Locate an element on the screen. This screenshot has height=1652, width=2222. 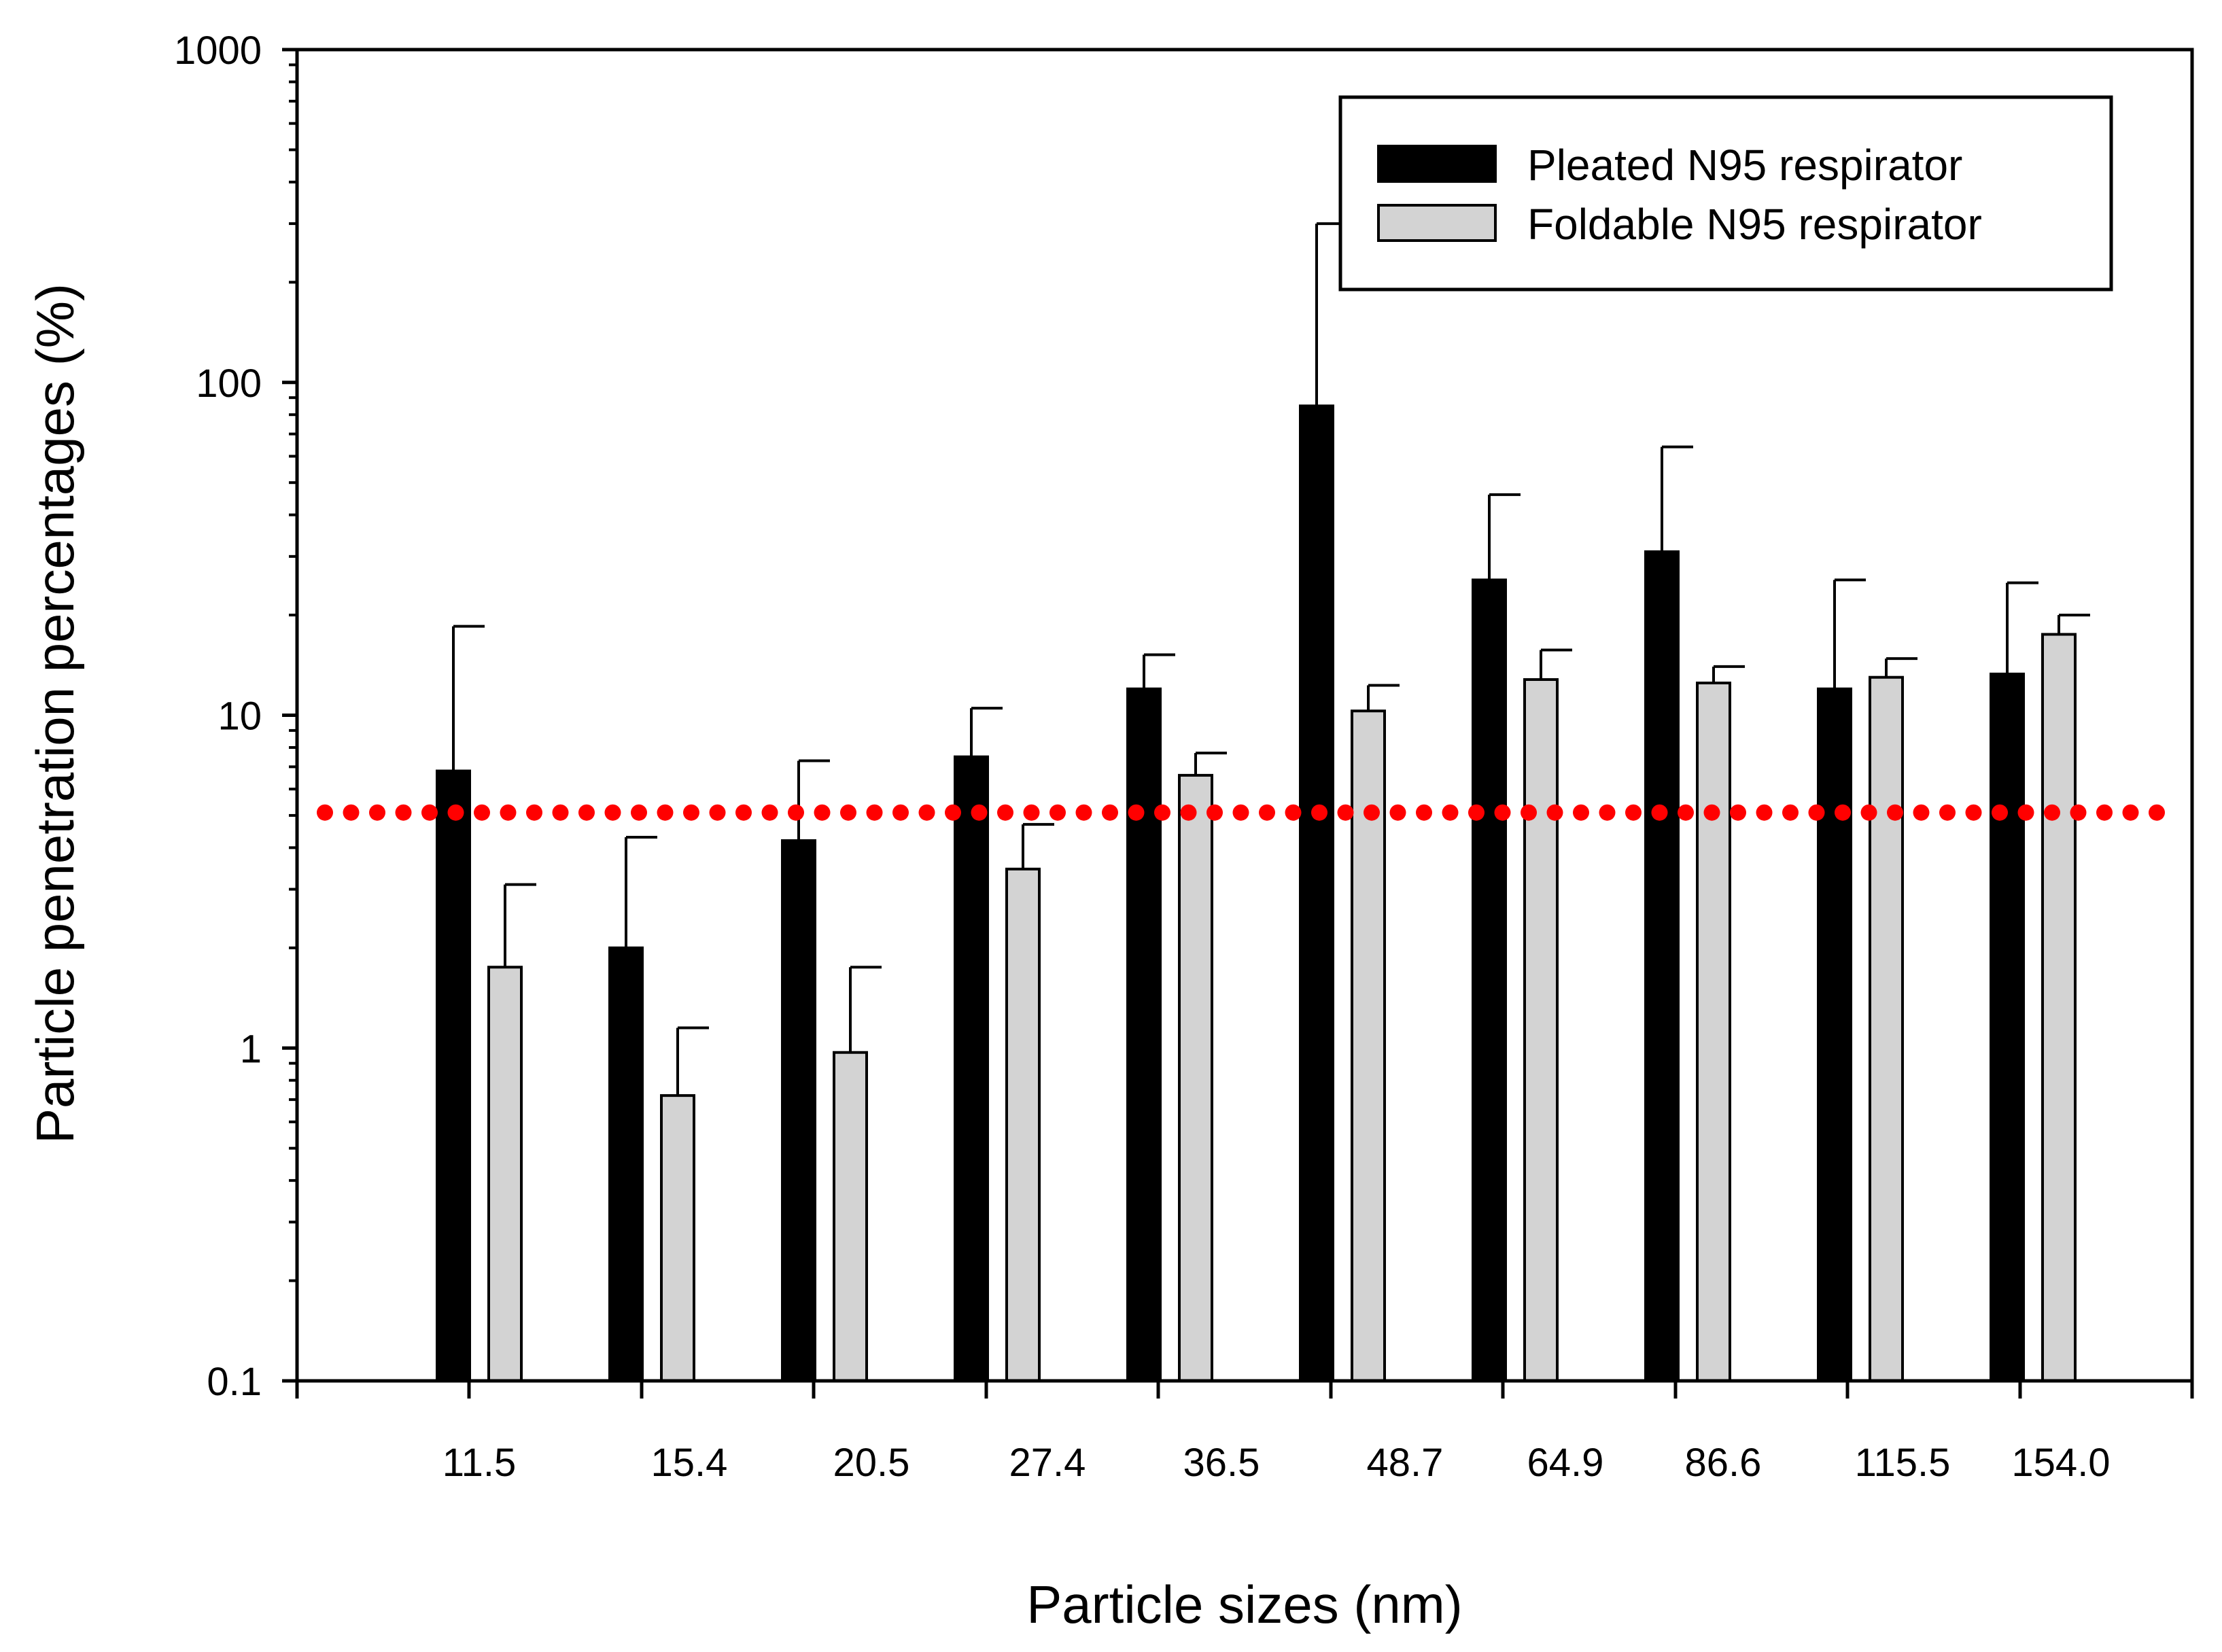
legend-label-foldable: Foldable N95 respirator is located at coordinates (1754, 224).